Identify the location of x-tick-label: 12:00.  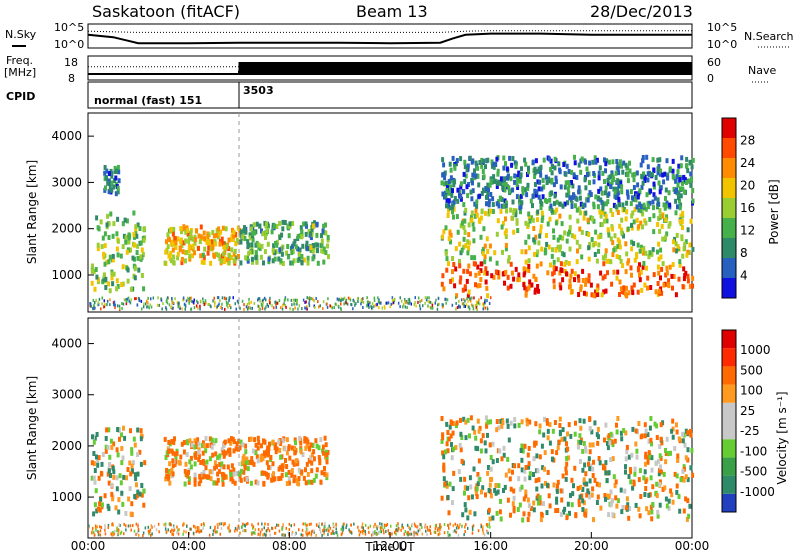
(390, 546).